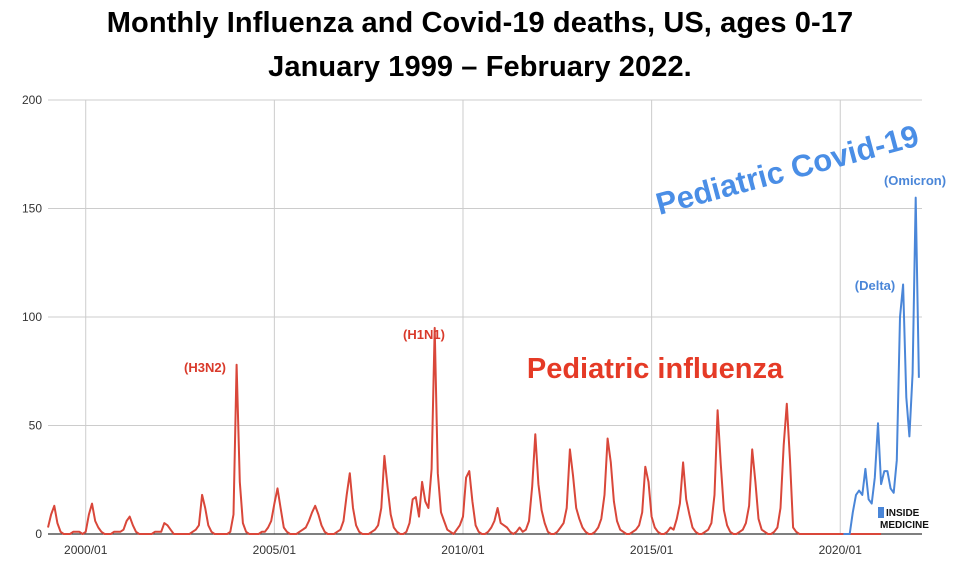 The height and width of the screenshot is (566, 960). I want to click on y-tick-label: 50, so click(36, 426).